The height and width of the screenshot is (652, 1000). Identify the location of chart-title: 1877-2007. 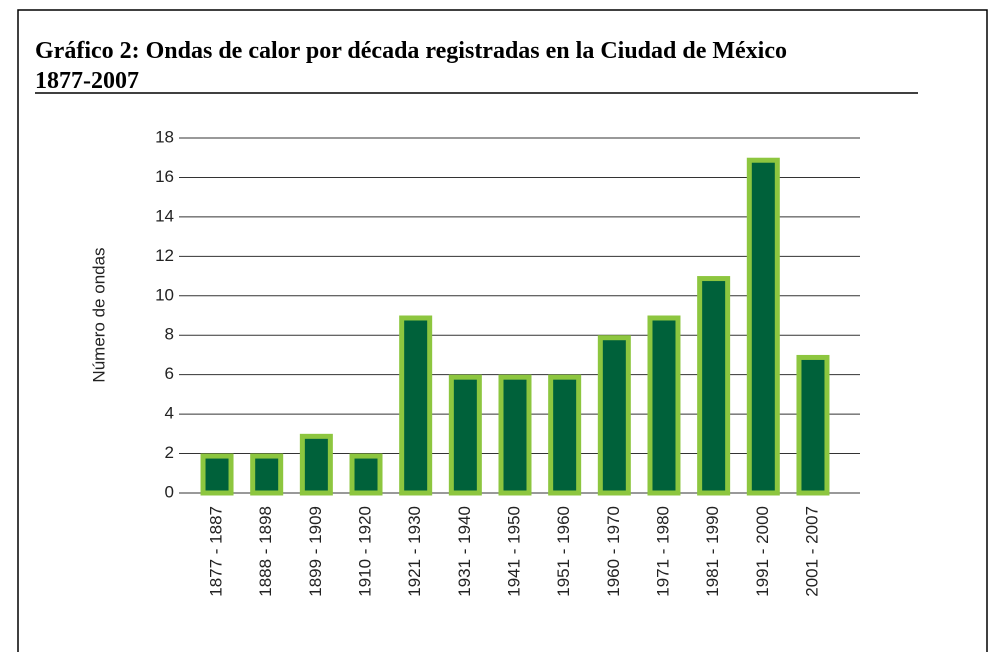
(87, 81).